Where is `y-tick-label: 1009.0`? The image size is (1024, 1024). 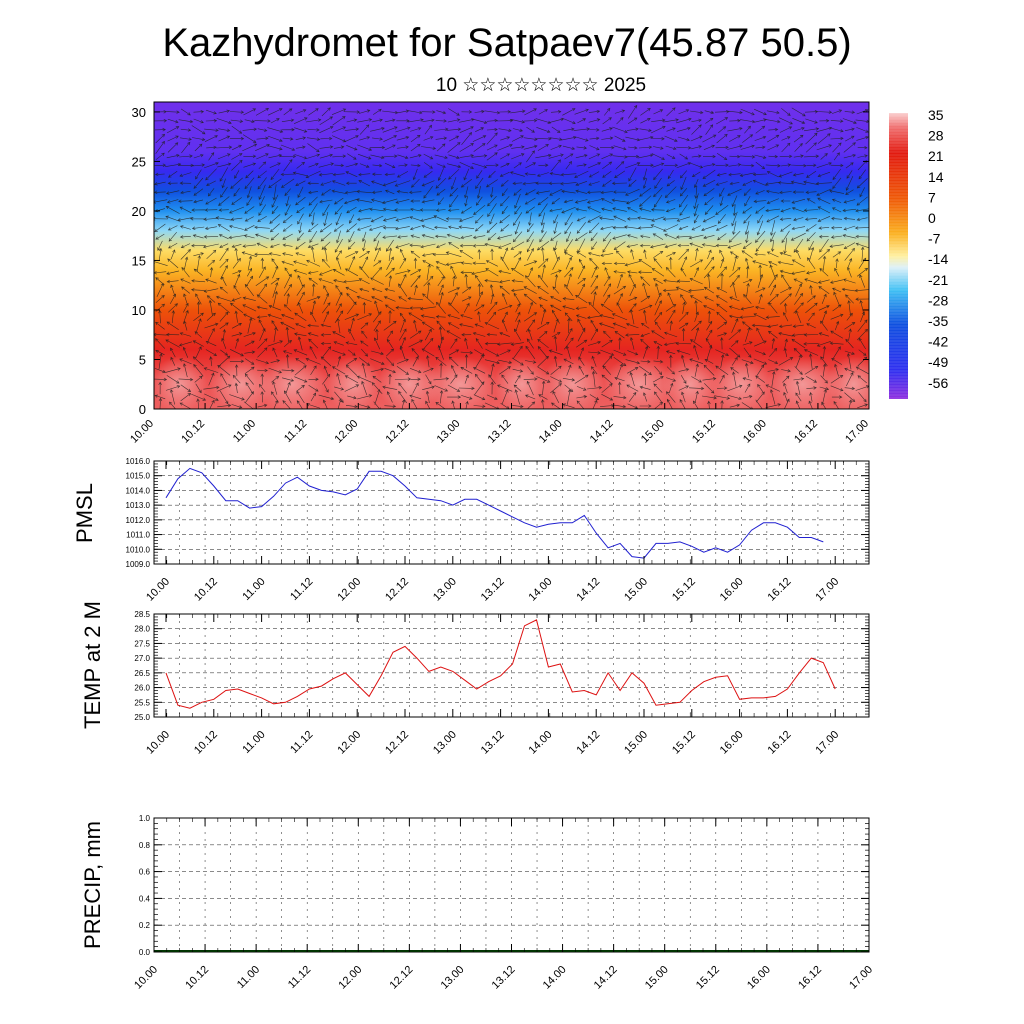
y-tick-label: 1009.0 is located at coordinates (138, 564).